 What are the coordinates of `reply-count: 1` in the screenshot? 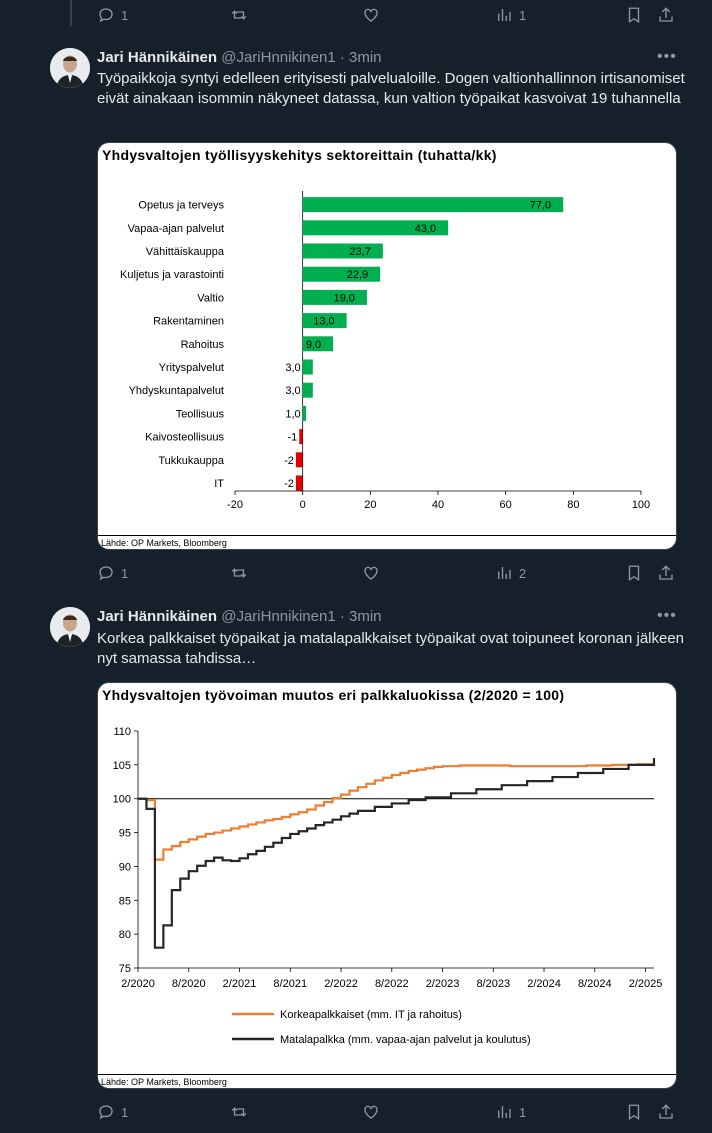 It's located at (125, 15).